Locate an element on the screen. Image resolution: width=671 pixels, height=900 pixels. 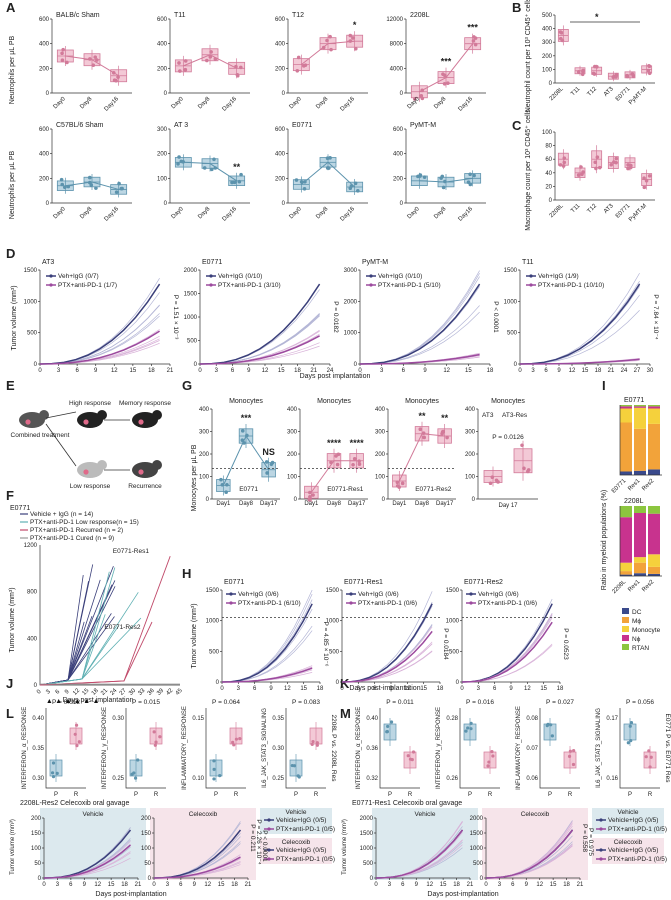
pathway-ylabel: INTERFERON_α_RESPONSE is located at coordinates (359, 748).